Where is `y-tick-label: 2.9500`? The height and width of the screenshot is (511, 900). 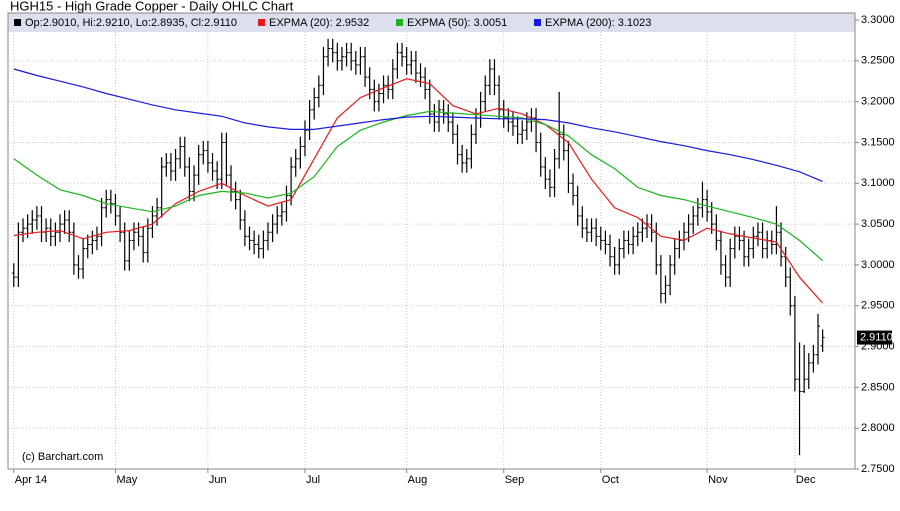
y-tick-label: 2.9500 is located at coordinates (878, 306).